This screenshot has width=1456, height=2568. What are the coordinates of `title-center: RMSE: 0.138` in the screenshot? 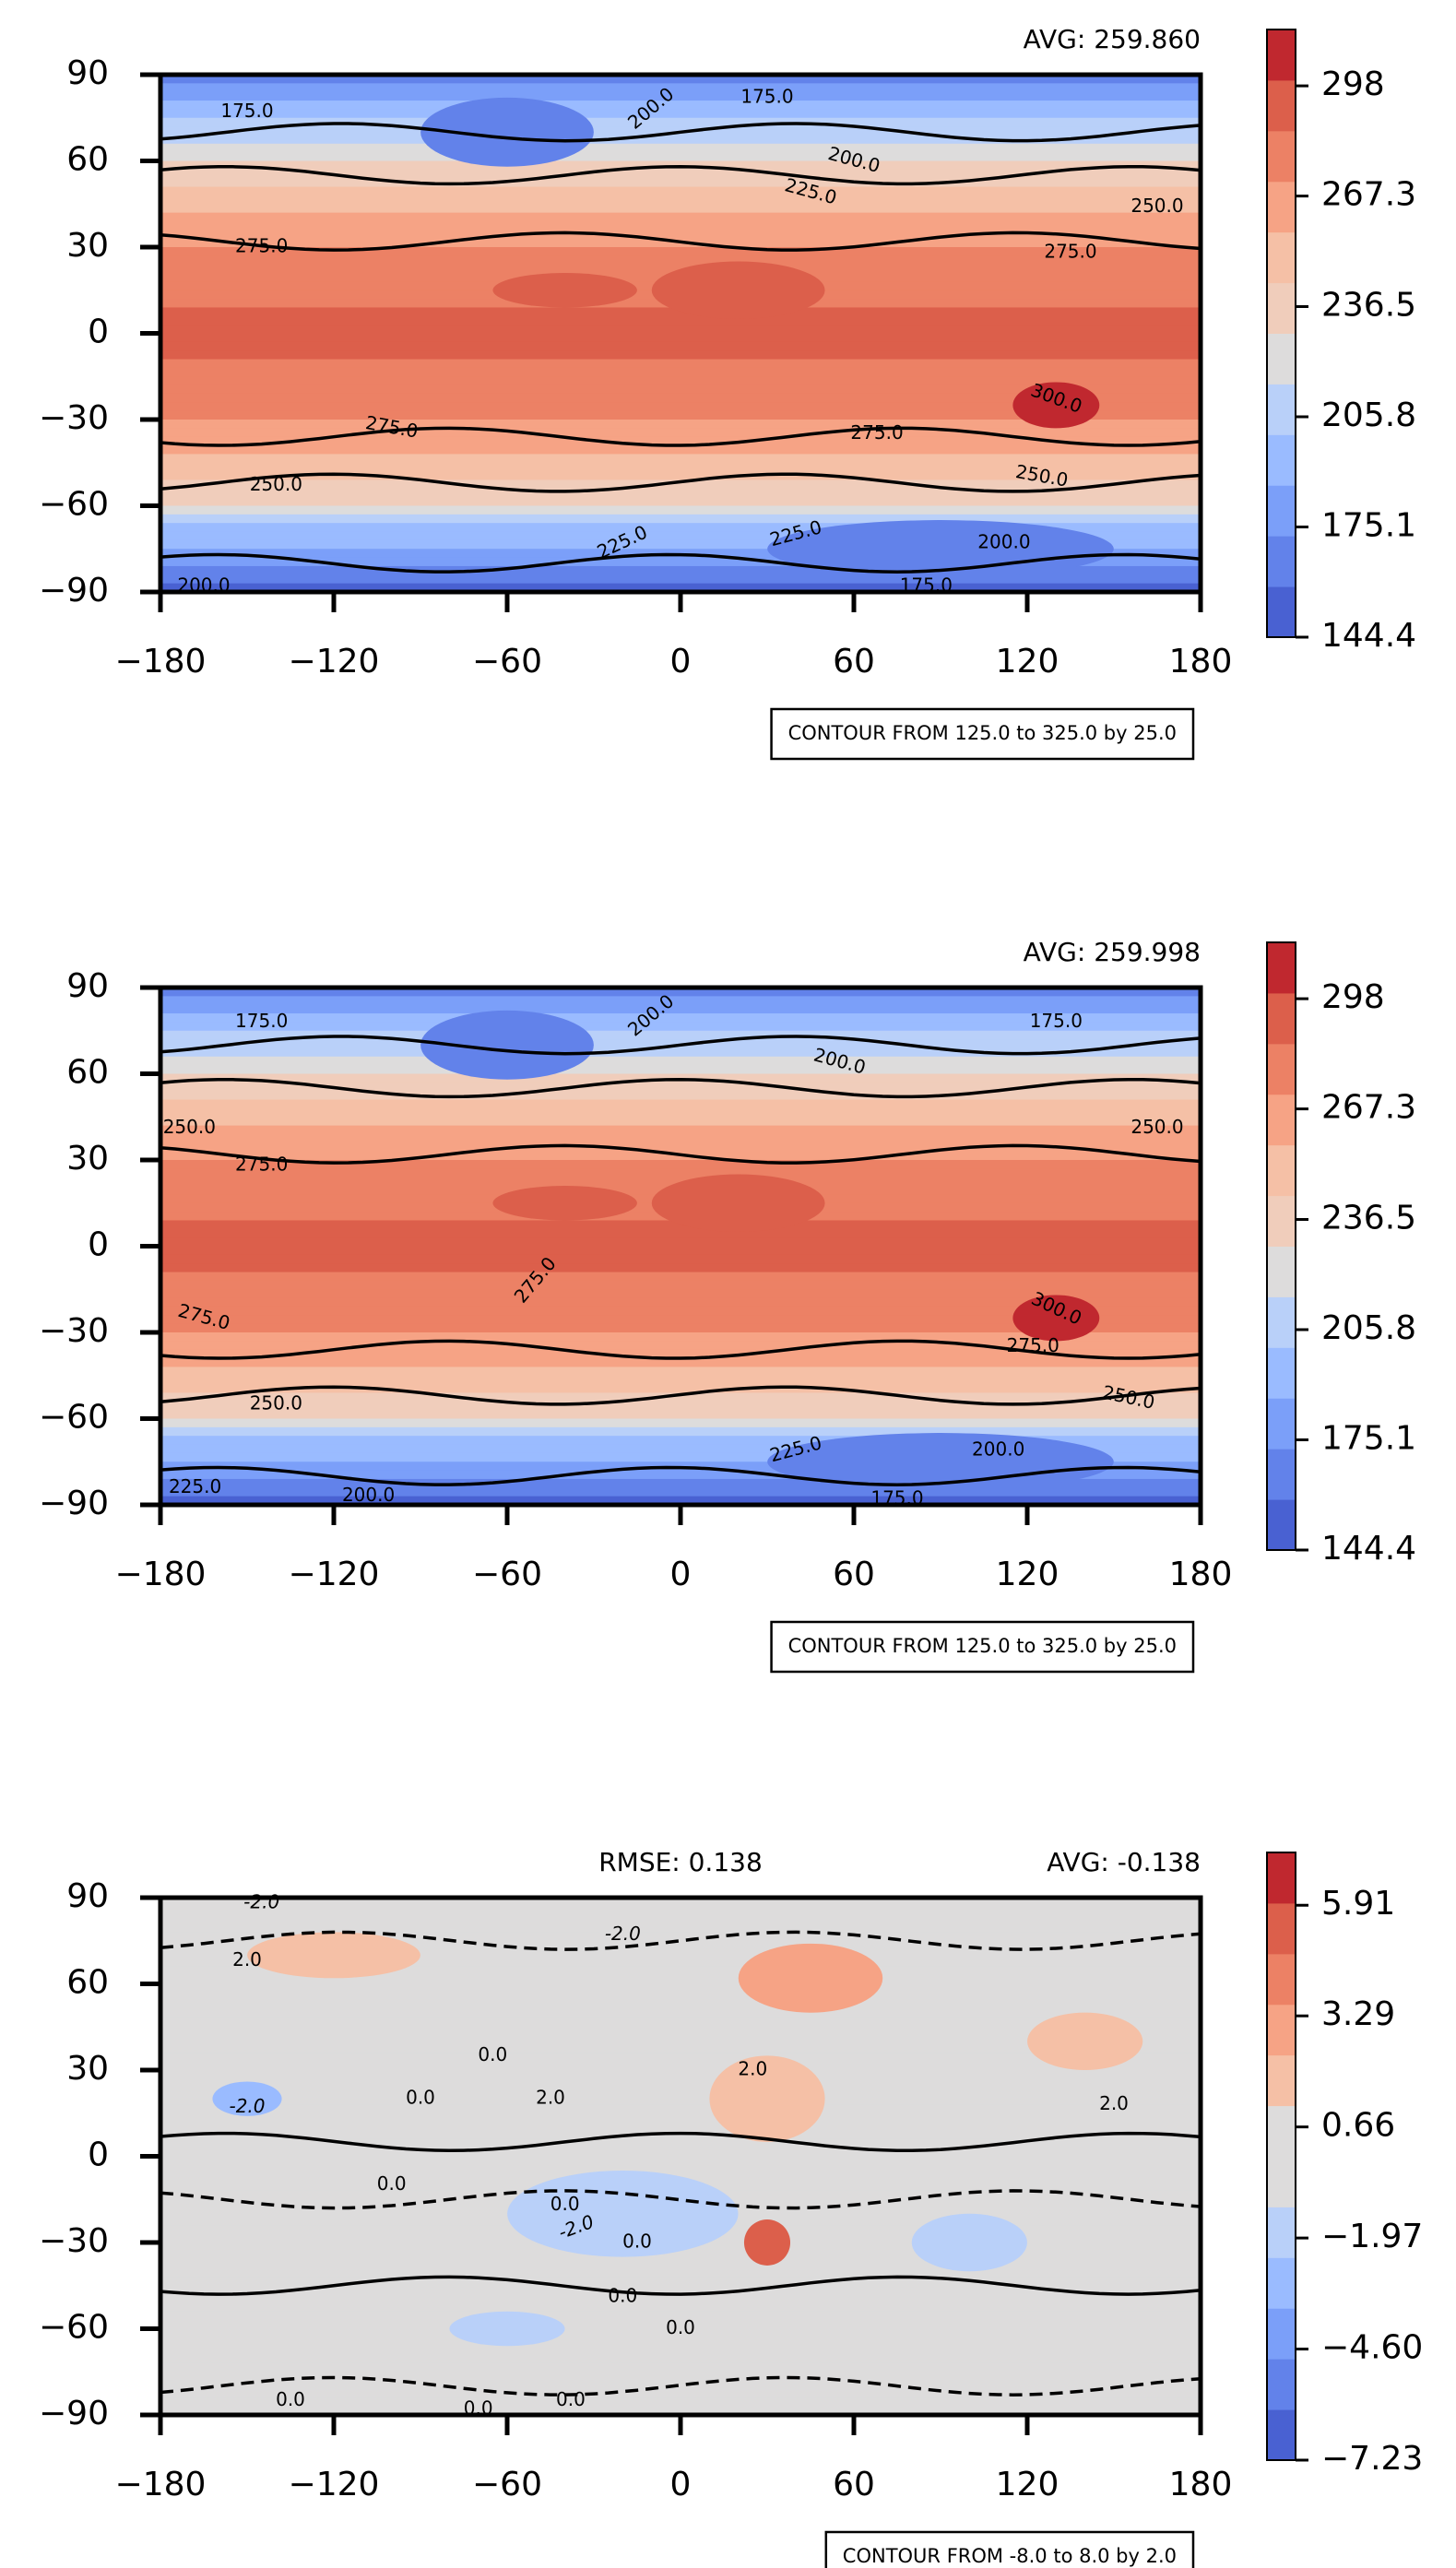 It's located at (680, 1862).